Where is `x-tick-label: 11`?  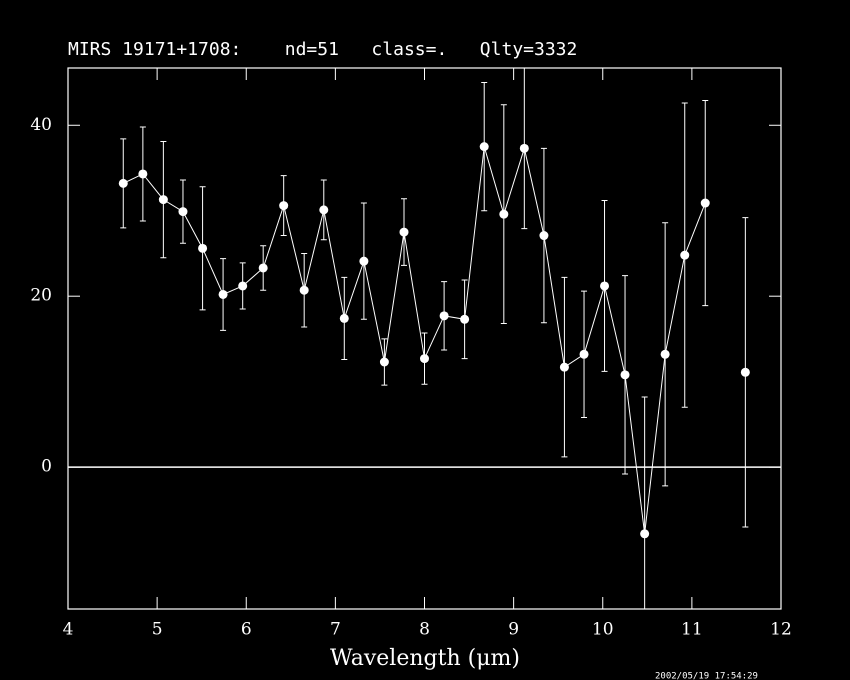 x-tick-label: 11 is located at coordinates (692, 630).